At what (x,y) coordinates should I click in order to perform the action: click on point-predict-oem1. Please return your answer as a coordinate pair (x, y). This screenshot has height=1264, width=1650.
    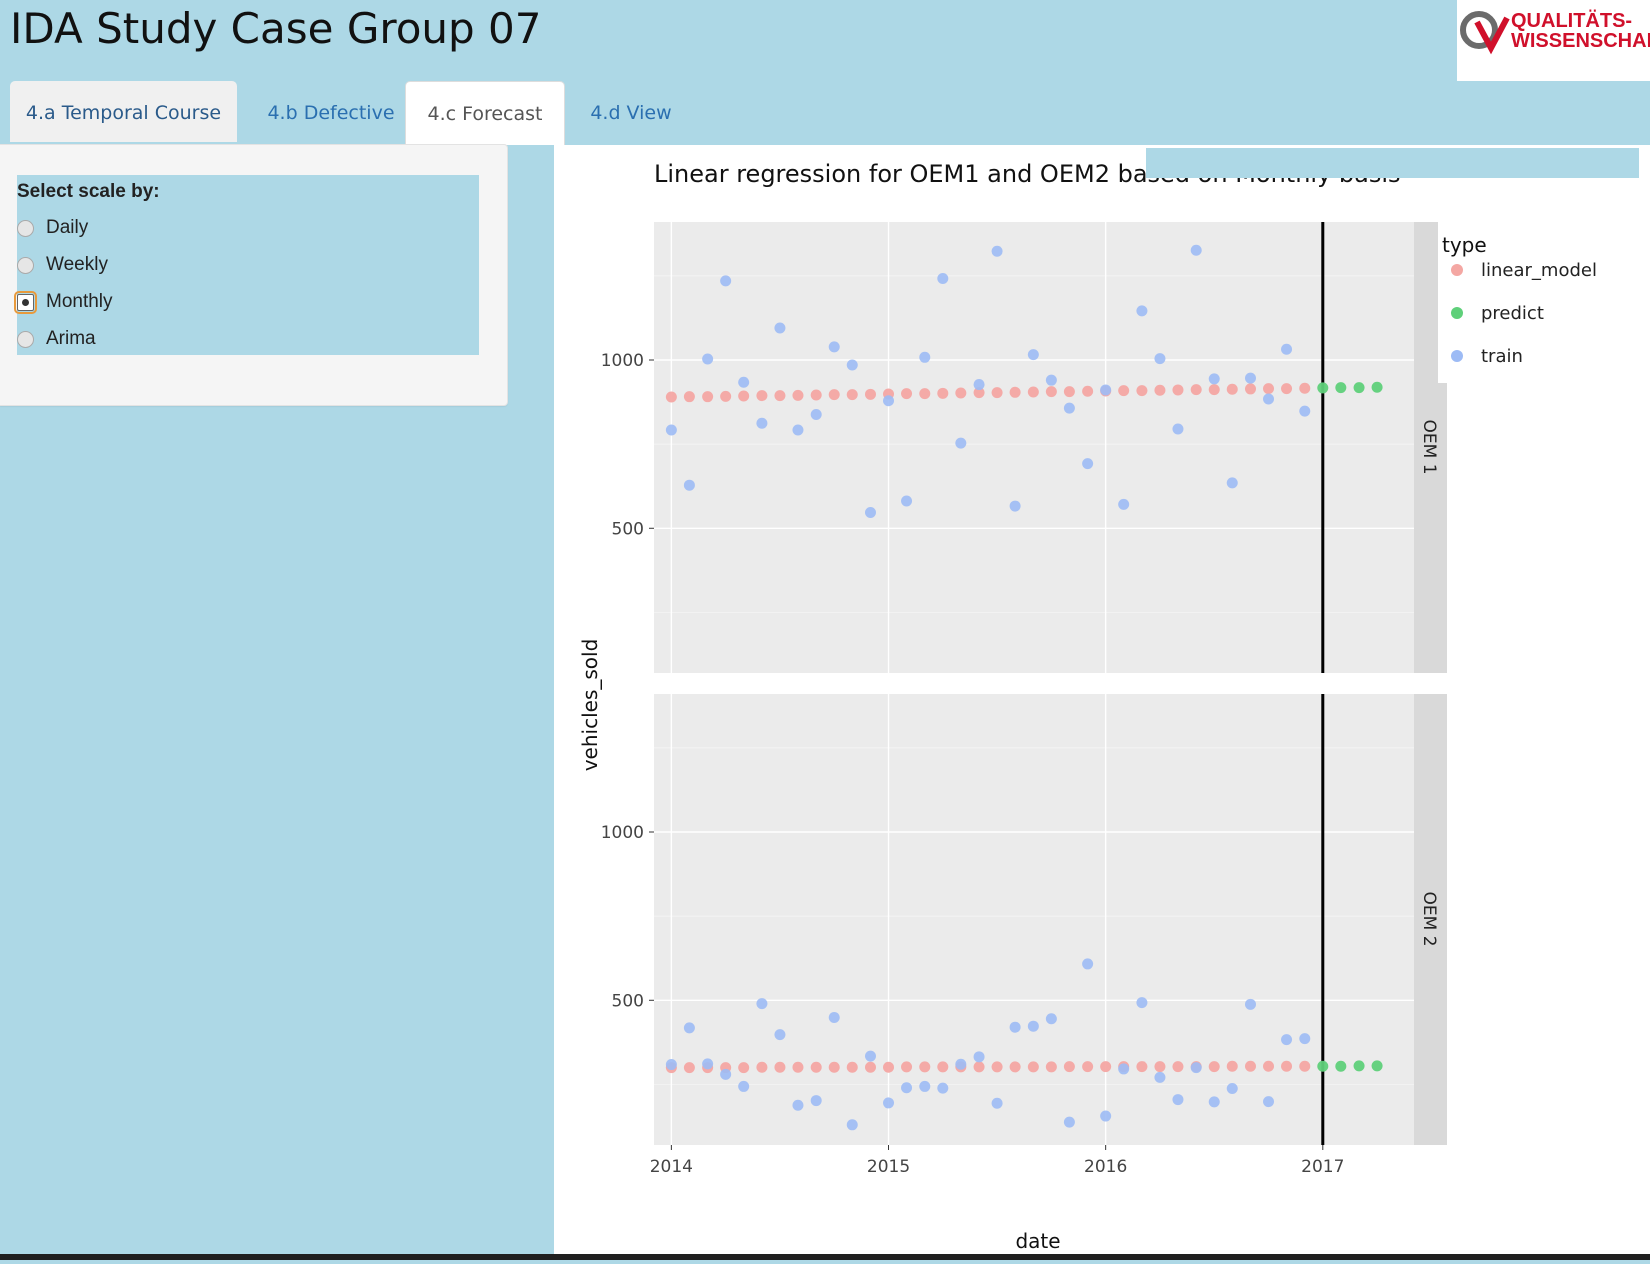
    Looking at the image, I should click on (1323, 388).